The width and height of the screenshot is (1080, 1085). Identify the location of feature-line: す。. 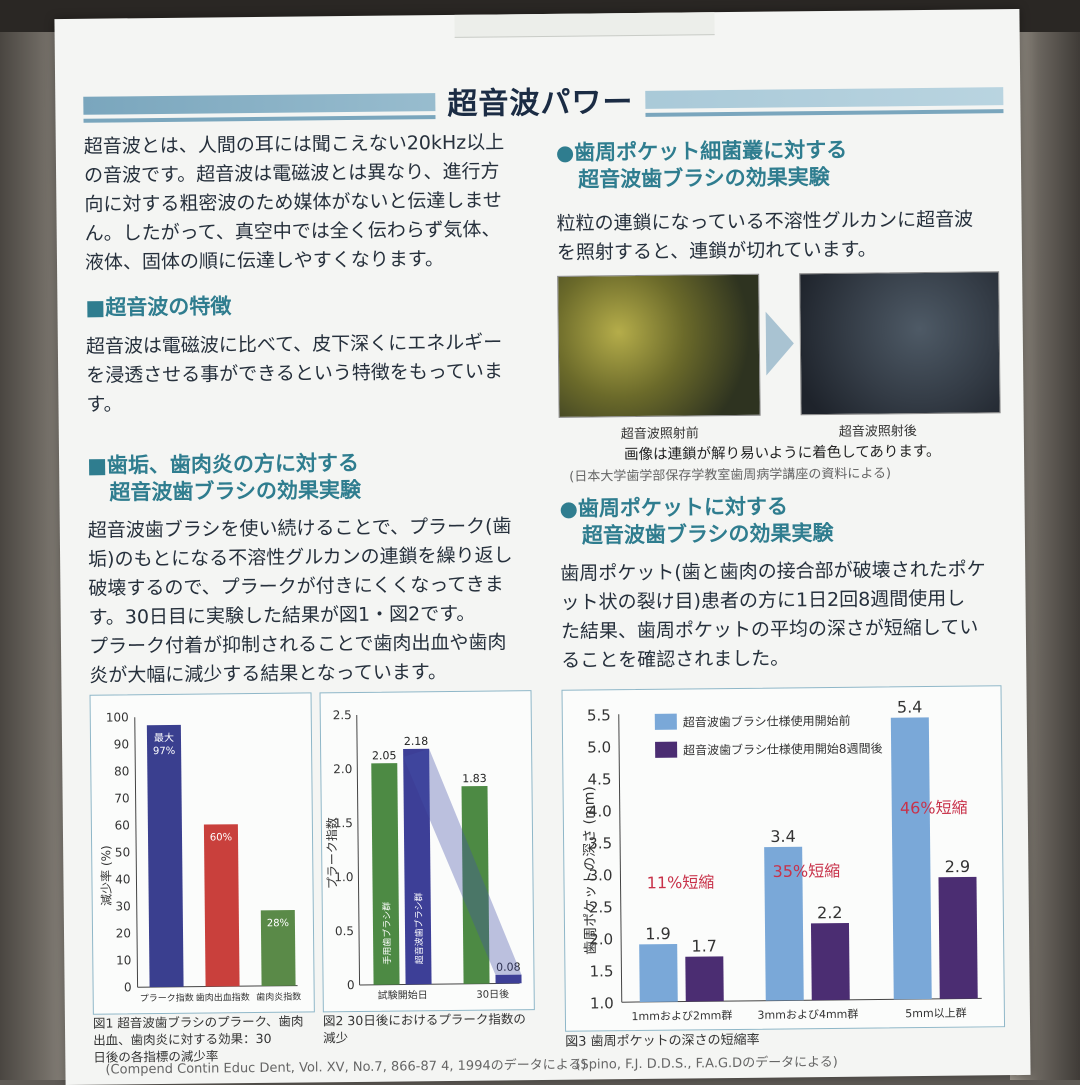
(104, 404).